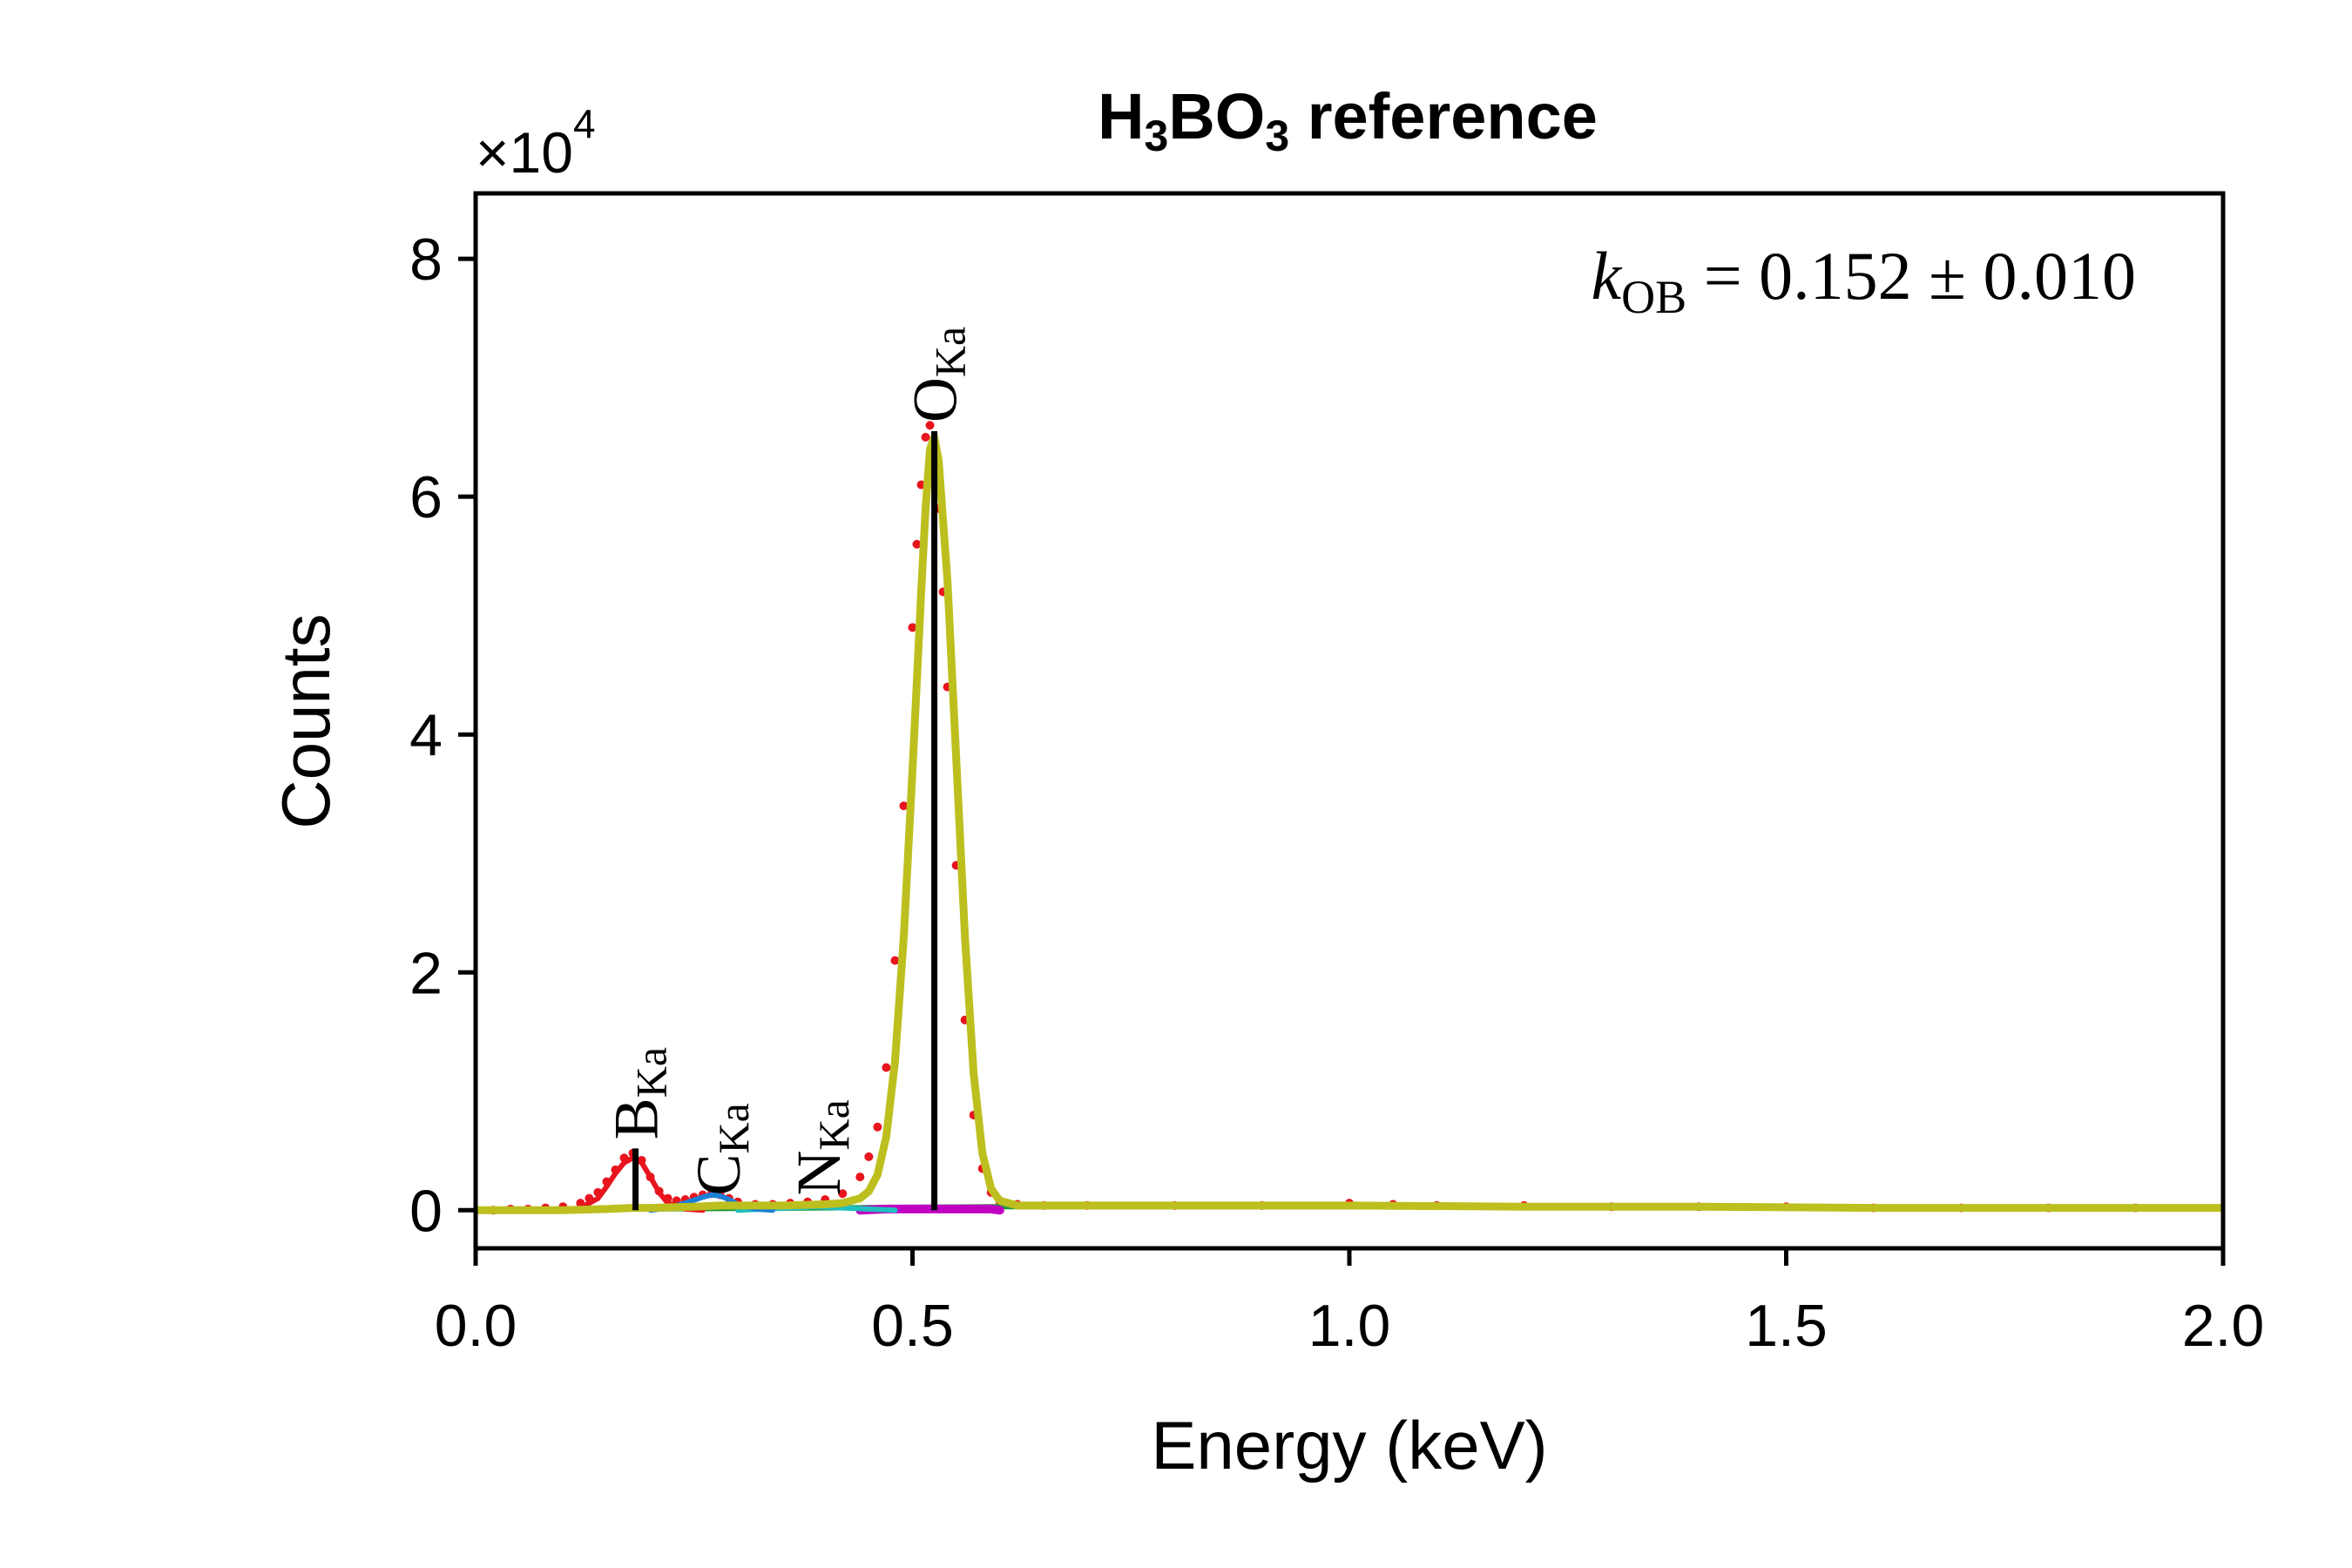  I want to click on k-annotation: kOB = 0.152 ± 0.010, so click(1864, 280).